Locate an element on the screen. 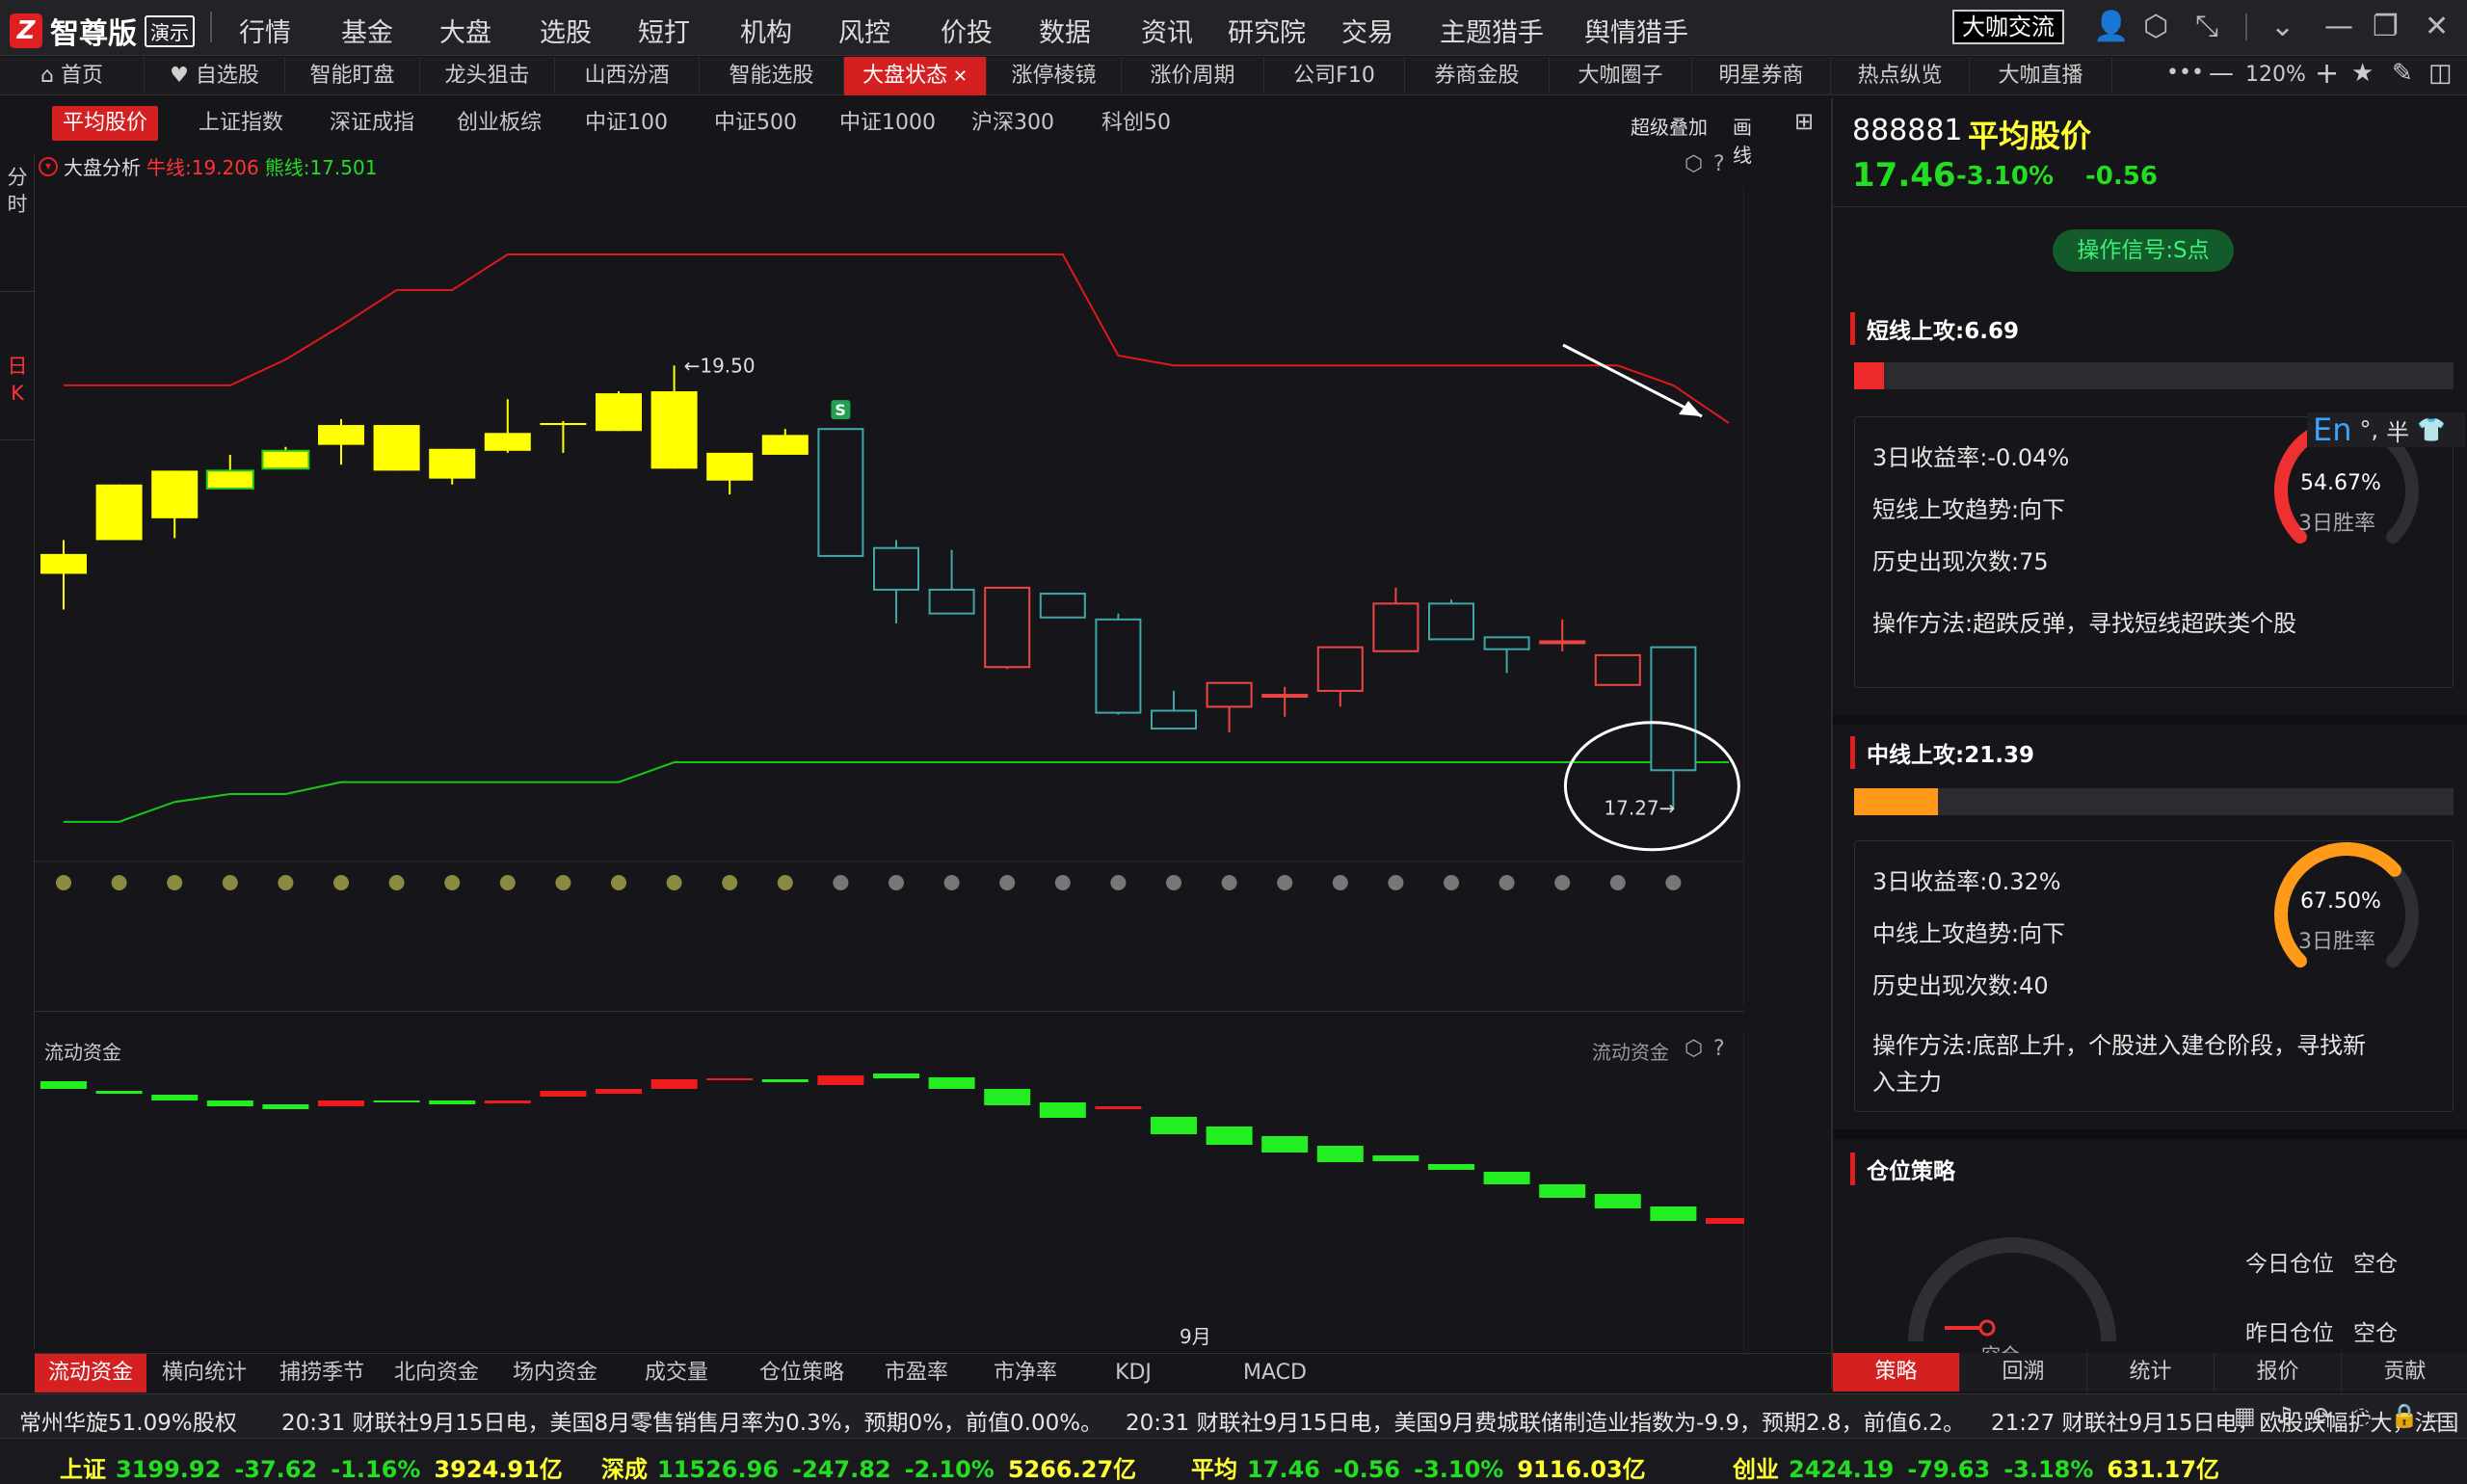  index-status-0: 上证 3199.92 -37.62 -1.16% 3924.91亿 is located at coordinates (311, 1467).